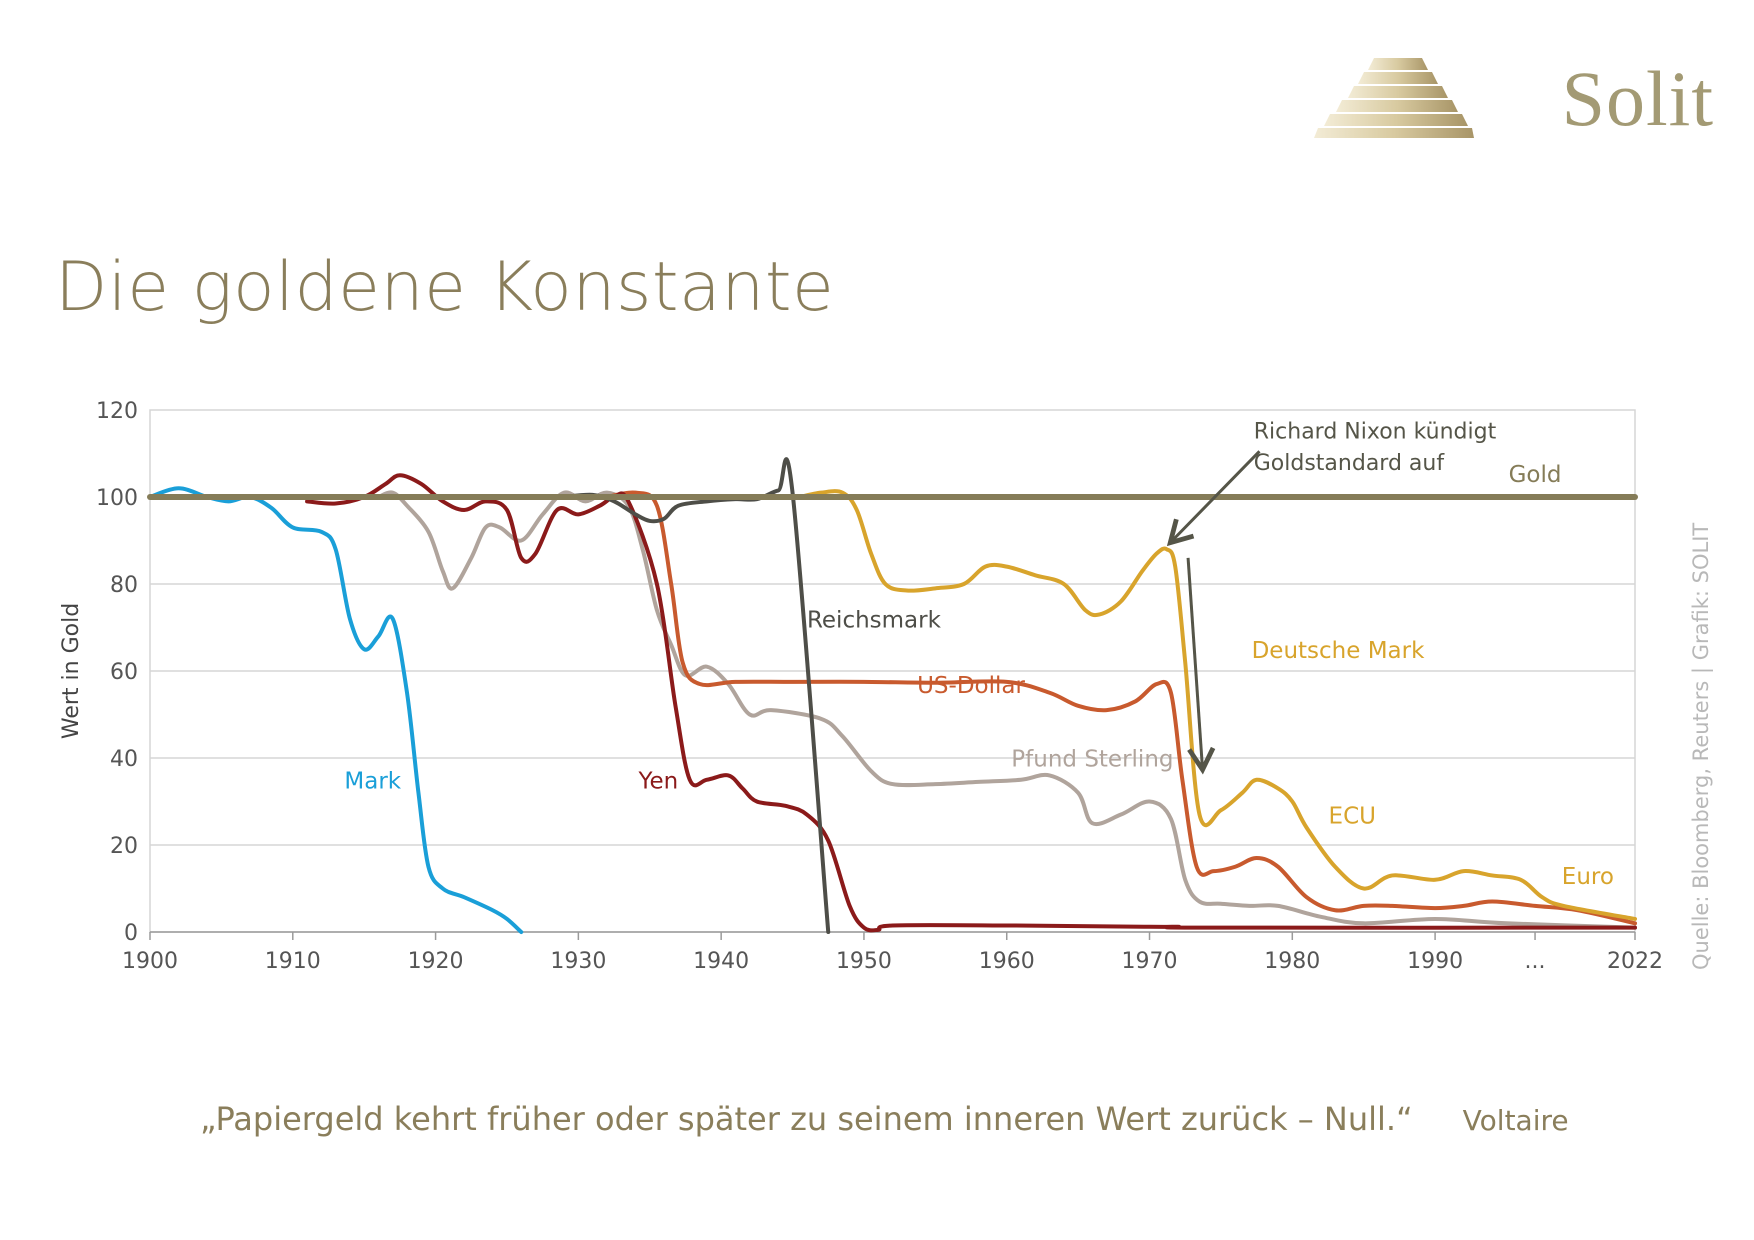  Describe the element at coordinates (657, 781) in the screenshot. I see `series-label-yen: Yen` at that location.